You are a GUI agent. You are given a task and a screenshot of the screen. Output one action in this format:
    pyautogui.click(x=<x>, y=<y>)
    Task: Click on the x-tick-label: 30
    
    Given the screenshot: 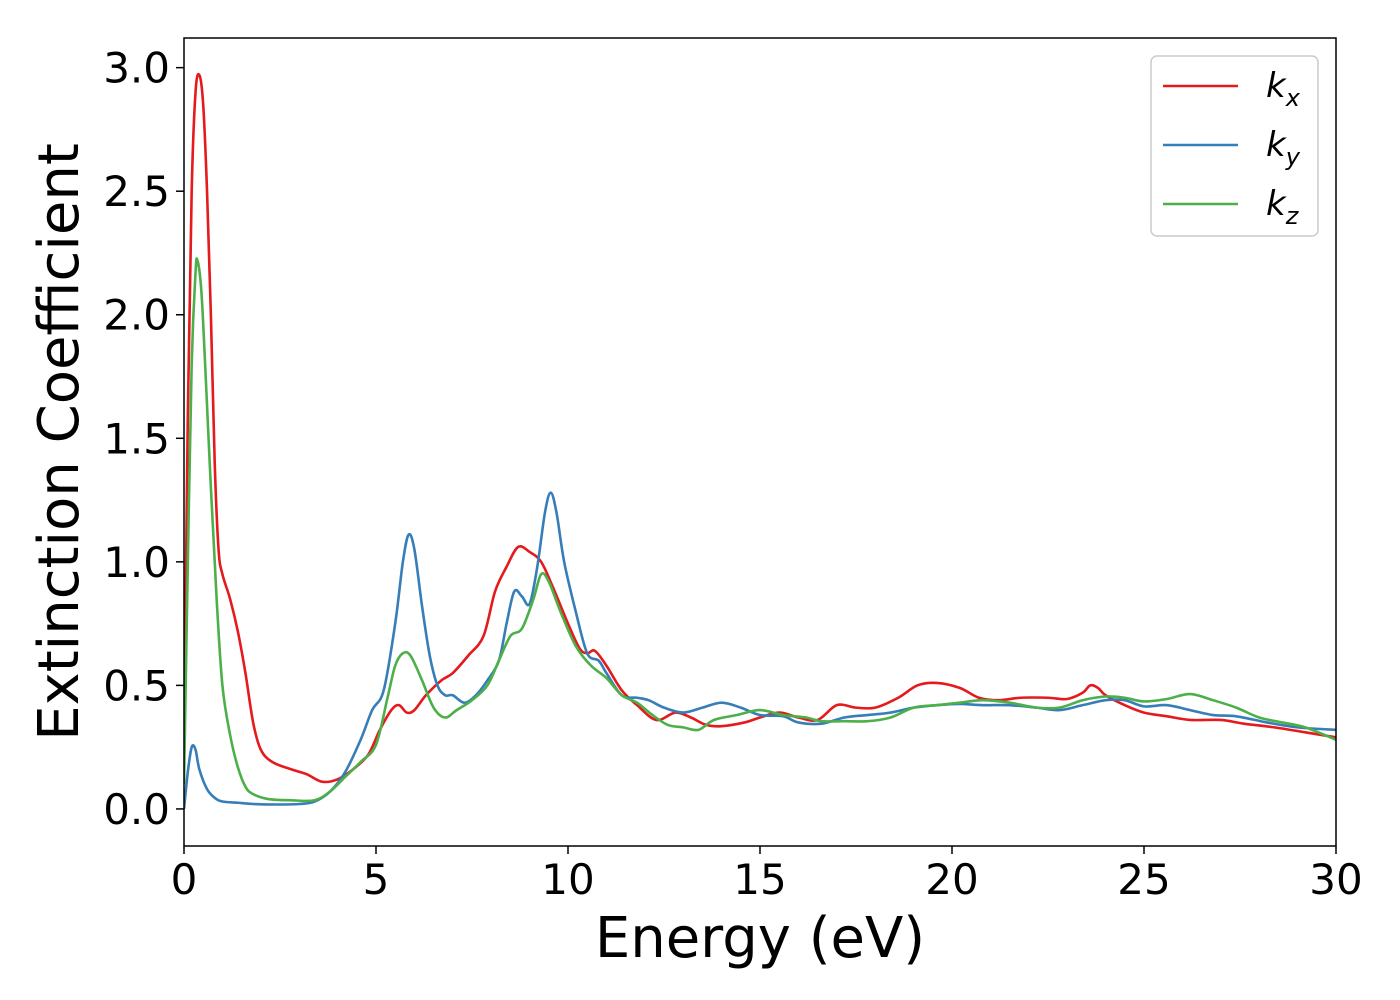 What is the action you would take?
    pyautogui.click(x=1335, y=879)
    